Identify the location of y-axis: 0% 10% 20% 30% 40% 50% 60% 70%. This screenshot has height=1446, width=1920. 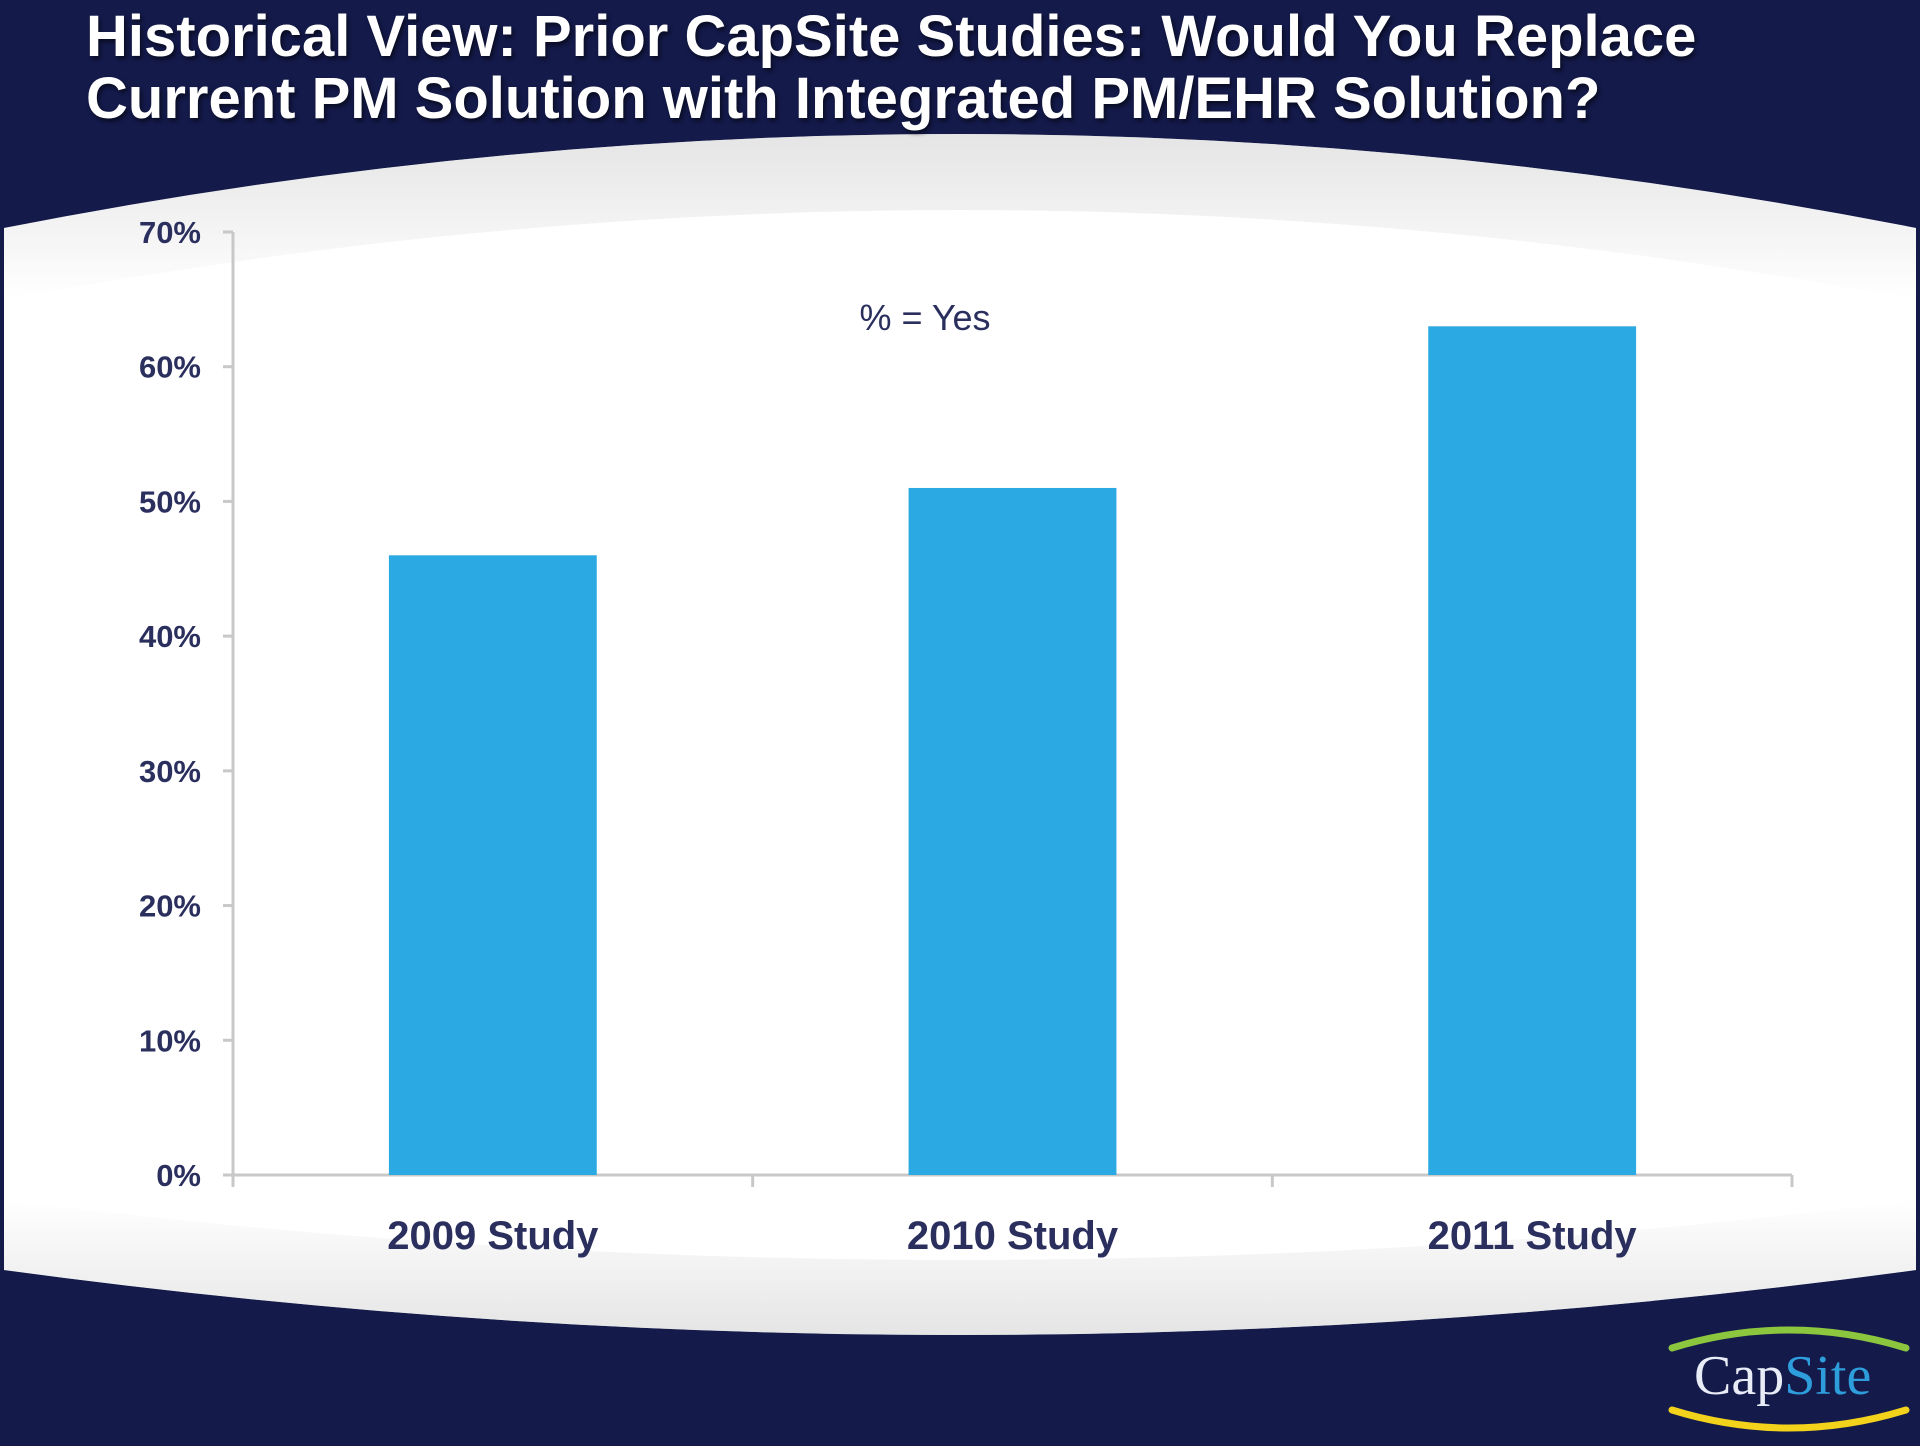
(187, 704).